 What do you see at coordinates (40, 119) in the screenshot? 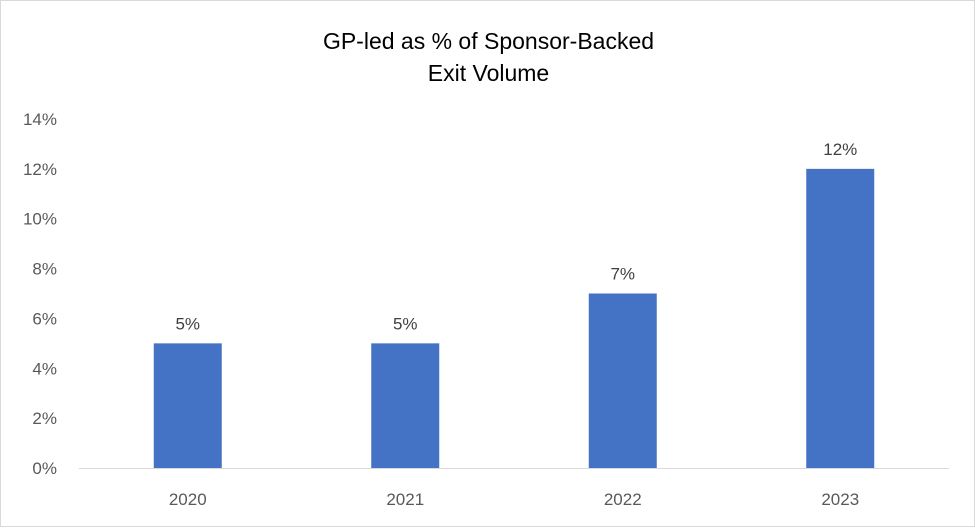
I see `y-tick-label: 14%` at bounding box center [40, 119].